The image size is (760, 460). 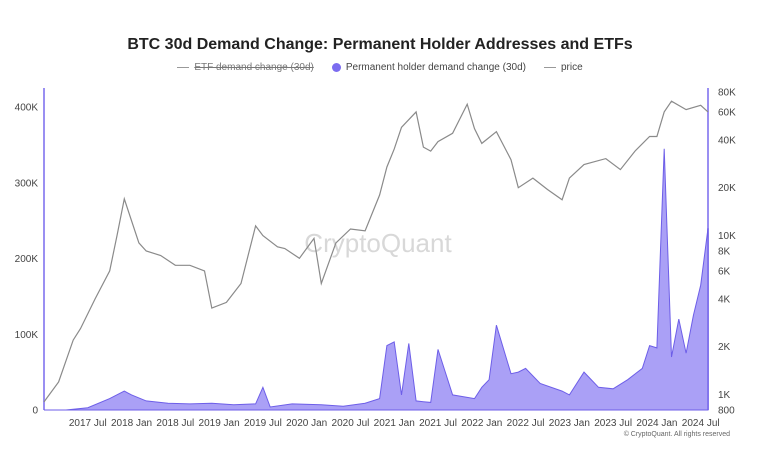 I want to click on legend-price: price, so click(x=563, y=67).